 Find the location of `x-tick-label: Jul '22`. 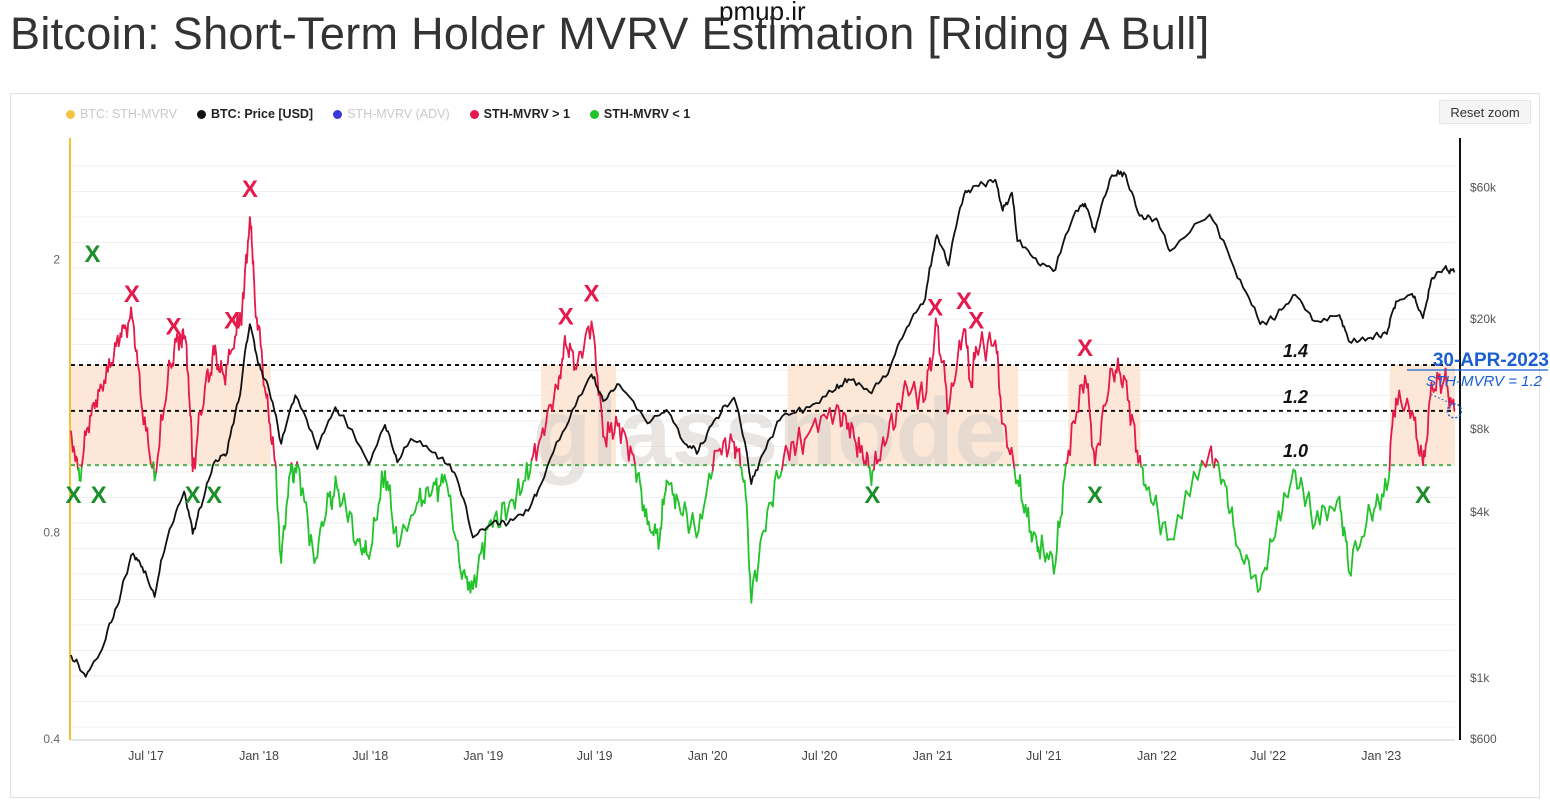

x-tick-label: Jul '22 is located at coordinates (1268, 756).